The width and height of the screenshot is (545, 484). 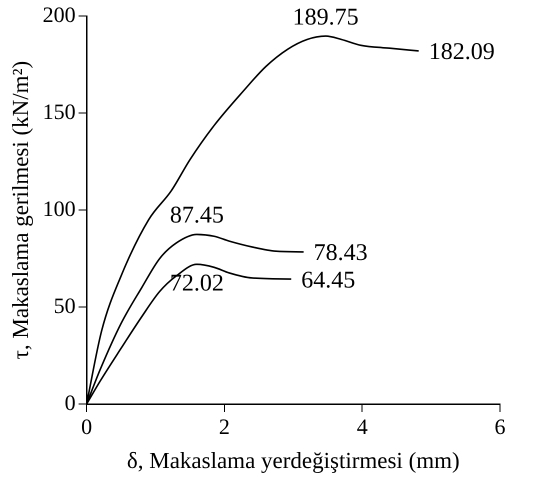 What do you see at coordinates (341, 253) in the screenshot?
I see `annotation: 78.43` at bounding box center [341, 253].